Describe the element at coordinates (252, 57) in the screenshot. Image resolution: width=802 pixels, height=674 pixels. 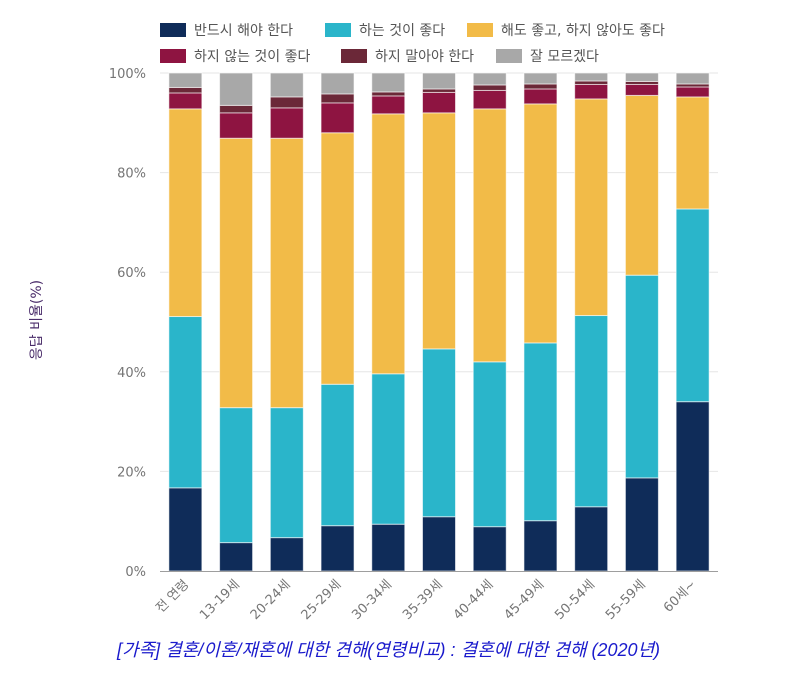
I see `legend-label: 하지 않는 것이 좋다` at that location.